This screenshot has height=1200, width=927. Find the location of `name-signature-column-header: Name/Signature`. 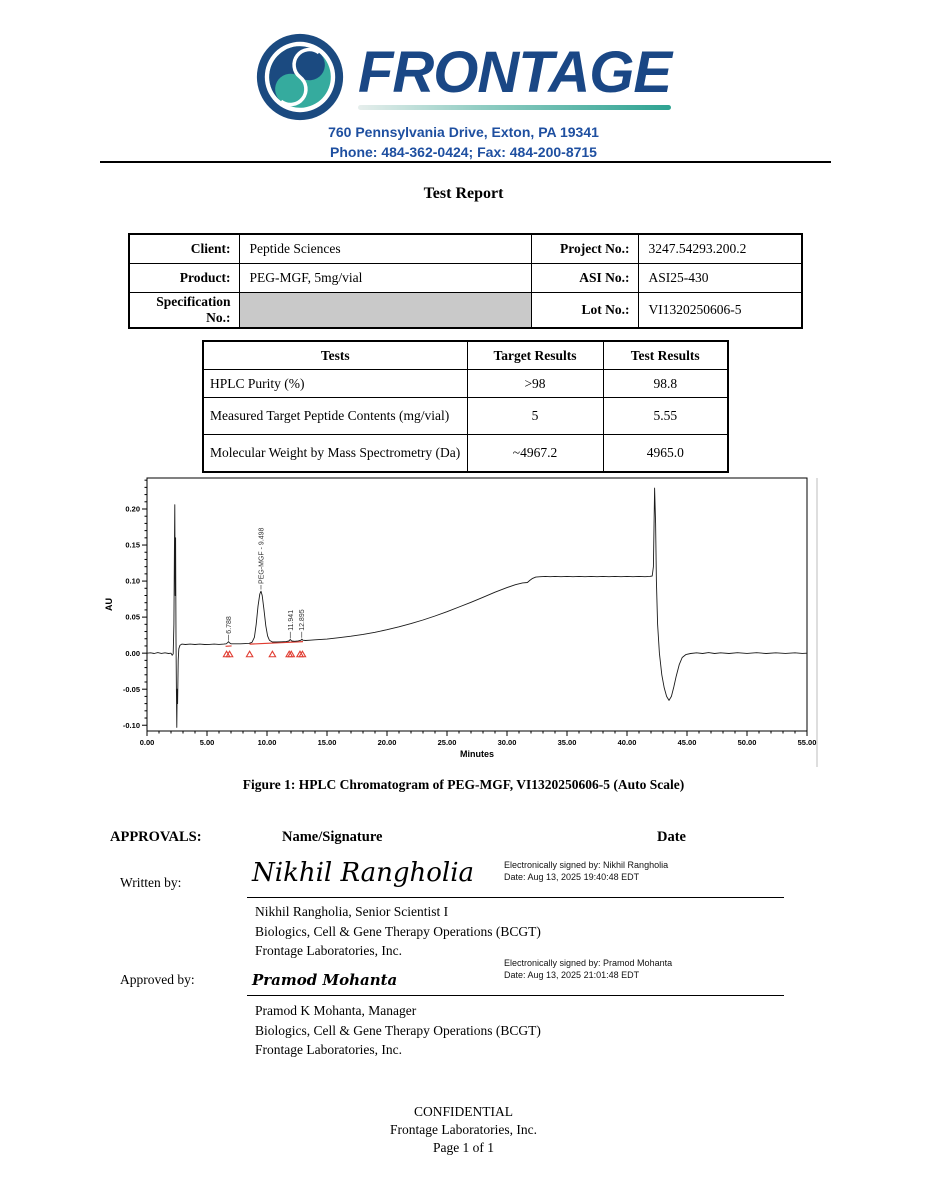

name-signature-column-header: Name/Signature is located at coordinates (332, 837).